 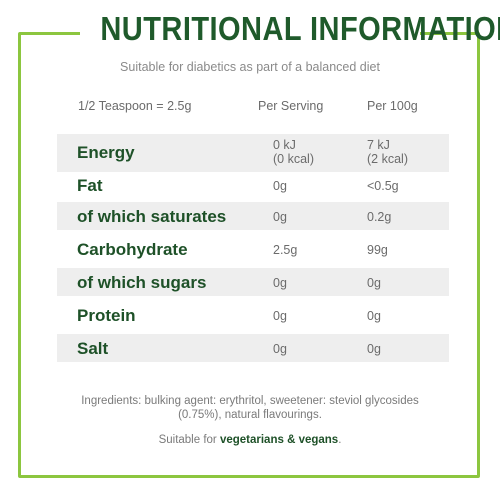 I want to click on salt-per-100g: 0g, so click(x=374, y=349).